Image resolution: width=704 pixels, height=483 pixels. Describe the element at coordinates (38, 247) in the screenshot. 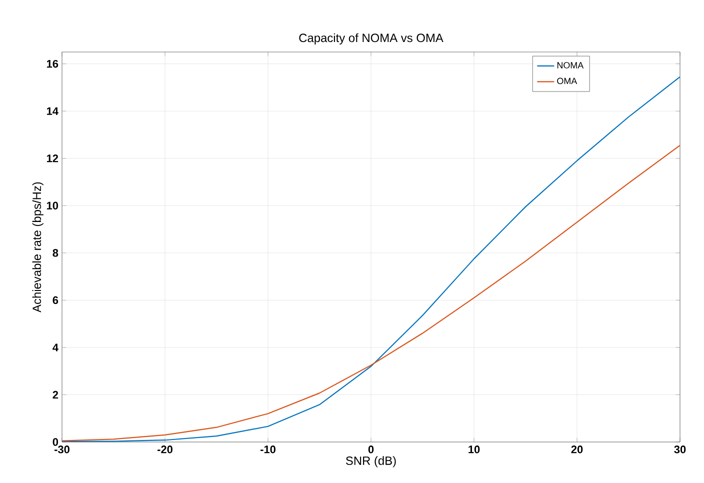

I see `y-axis-title: Achievable rate (bps/Hz)` at that location.